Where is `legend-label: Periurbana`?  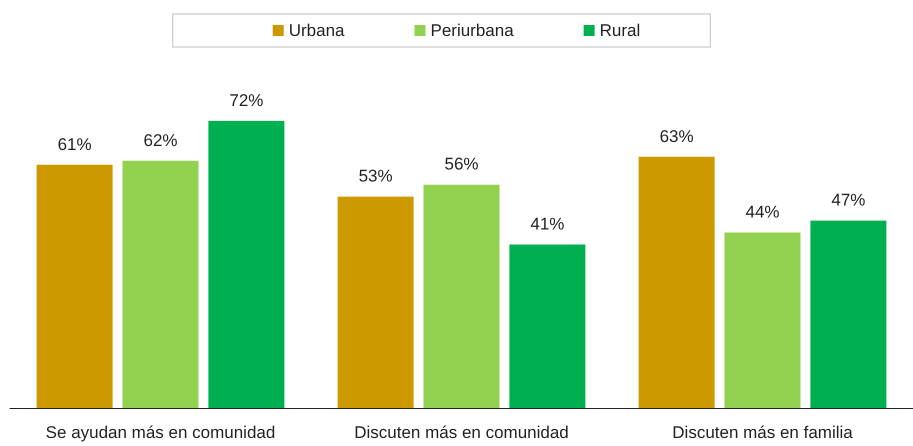 legend-label: Periurbana is located at coordinates (472, 30).